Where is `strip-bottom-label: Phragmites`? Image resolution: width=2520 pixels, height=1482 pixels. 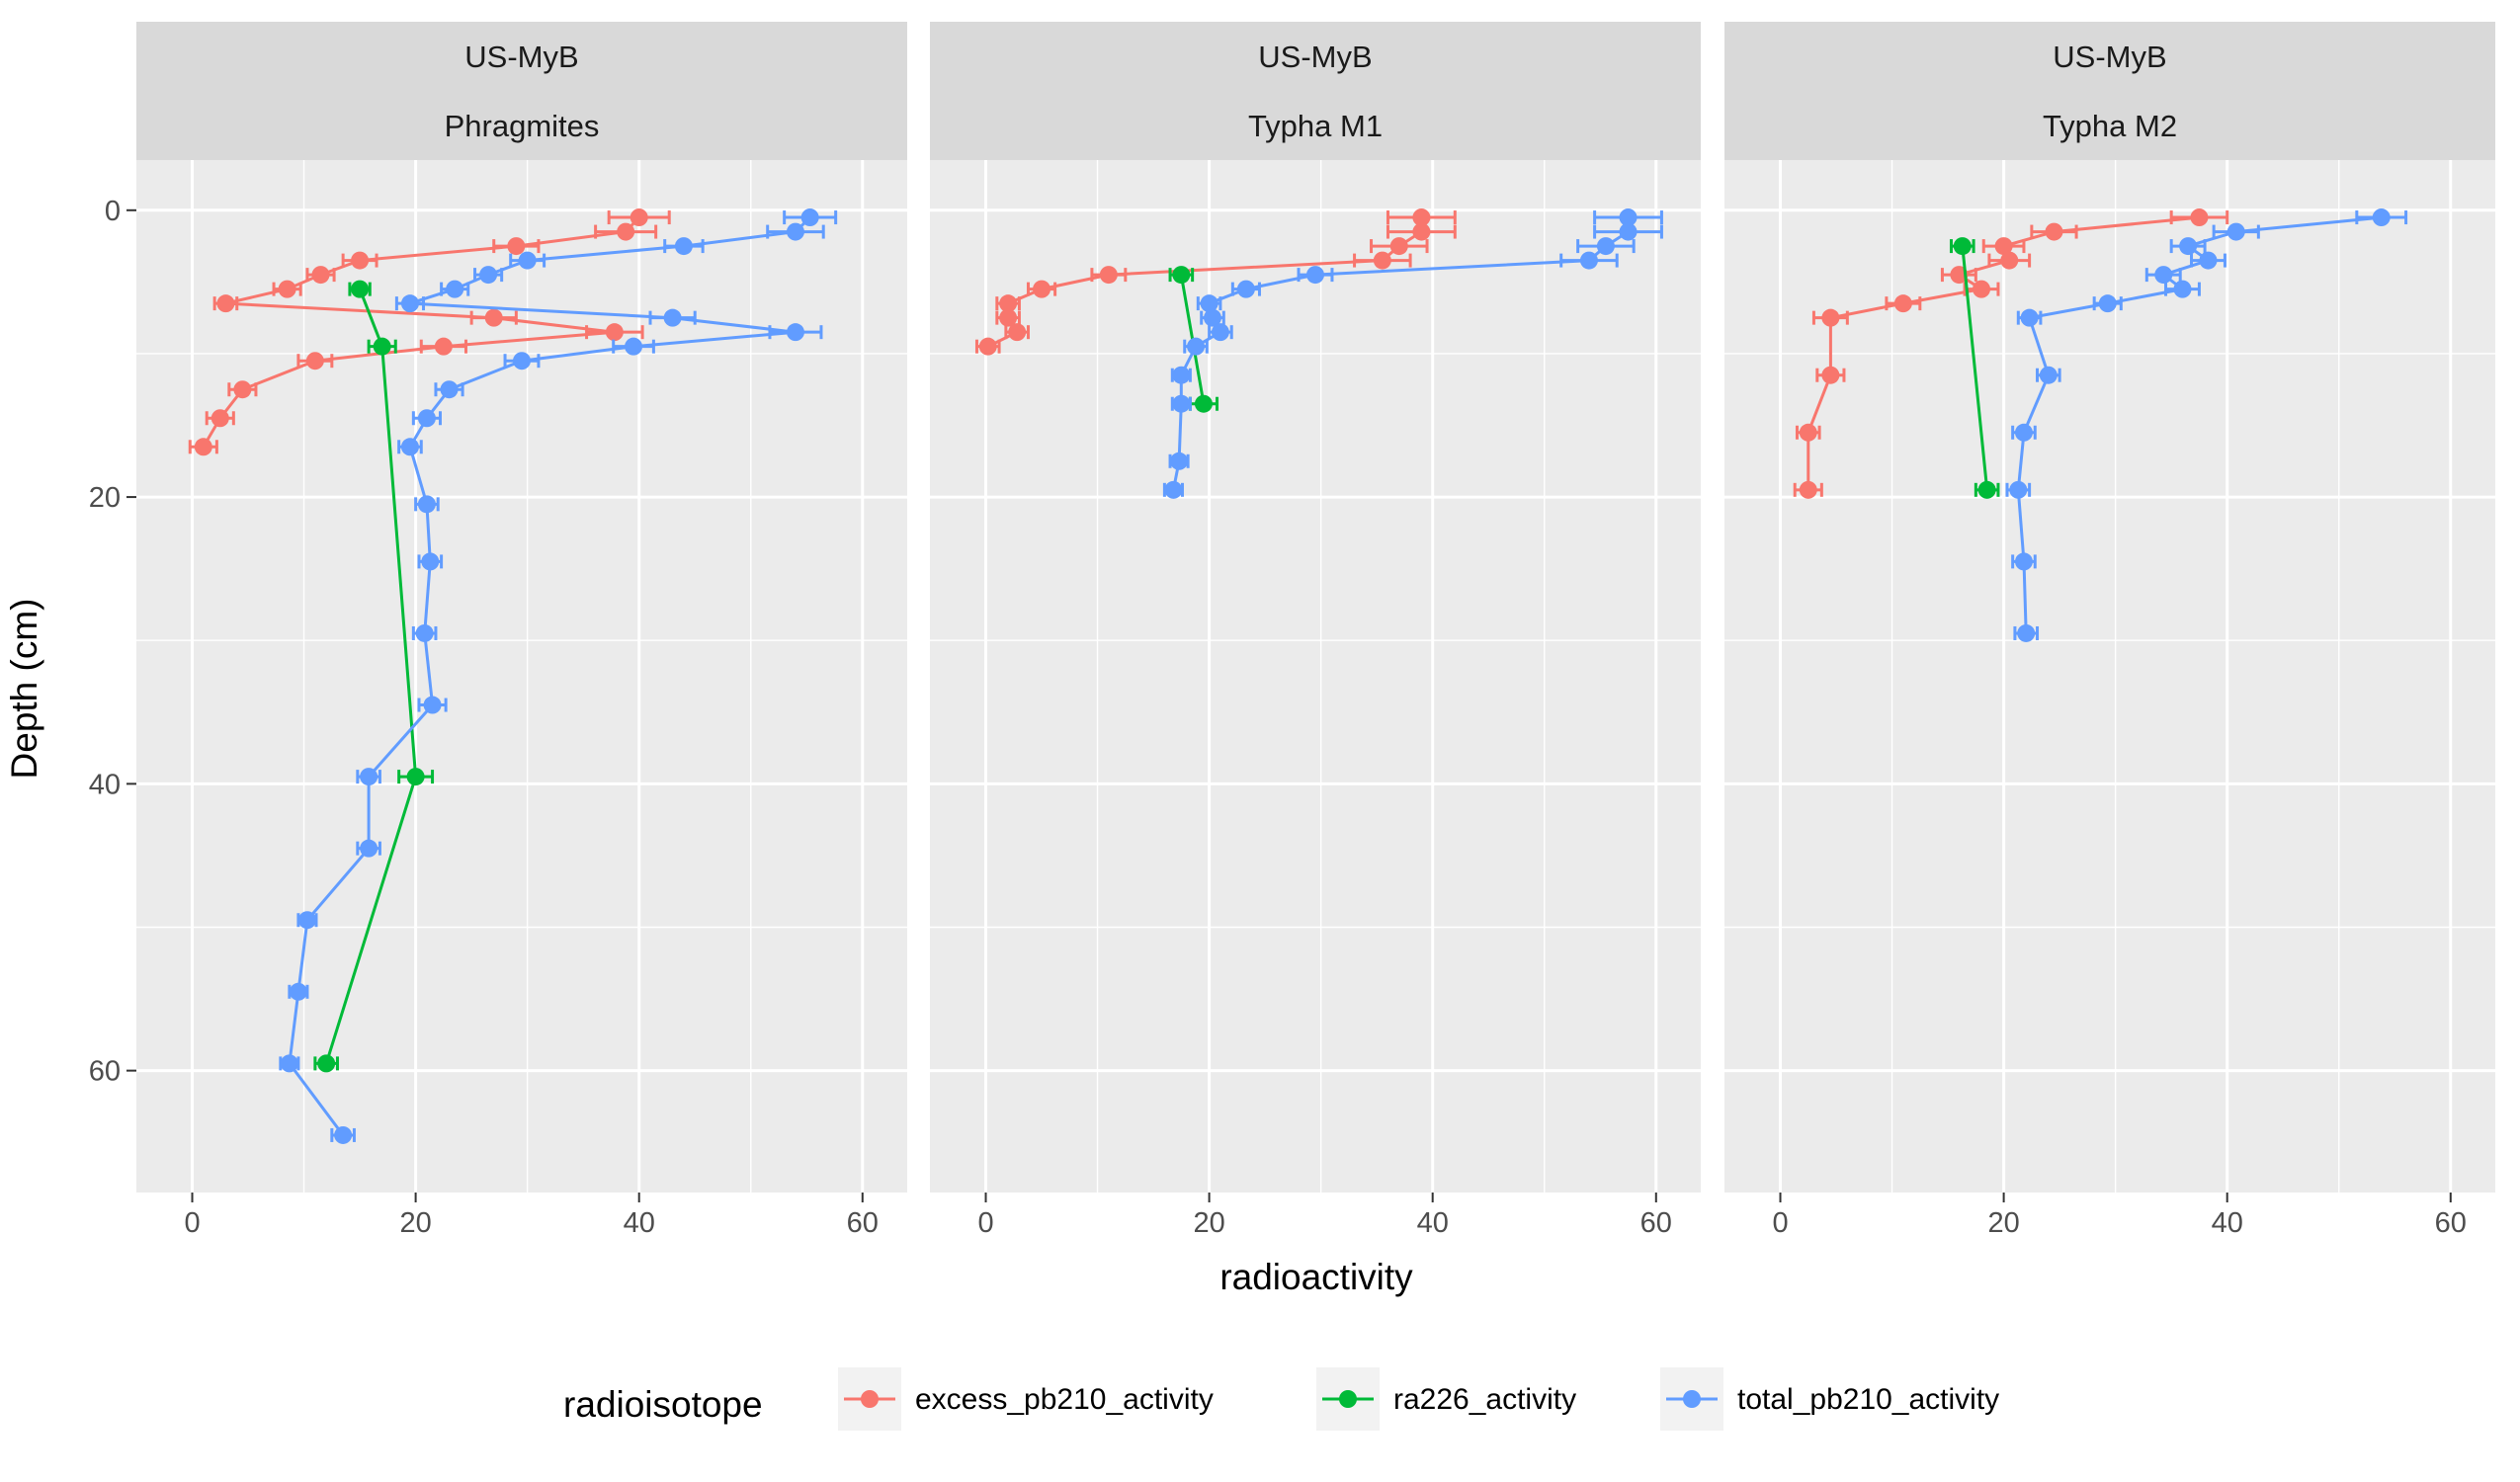 strip-bottom-label: Phragmites is located at coordinates (522, 126).